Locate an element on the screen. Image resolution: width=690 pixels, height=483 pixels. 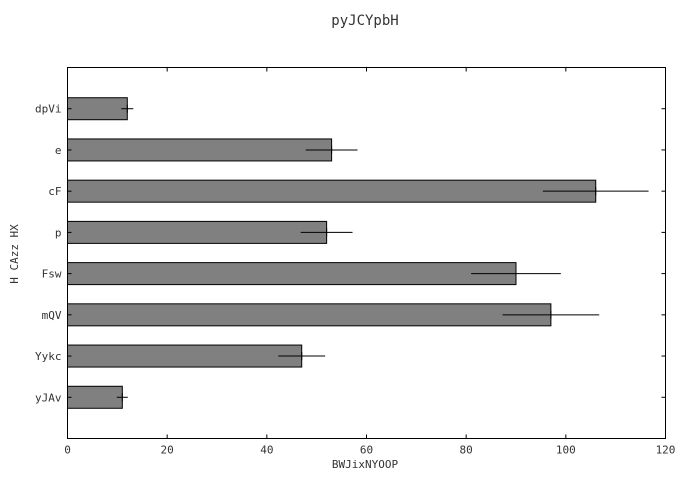
chart-title: pyJCYpbH is located at coordinates (364, 21).